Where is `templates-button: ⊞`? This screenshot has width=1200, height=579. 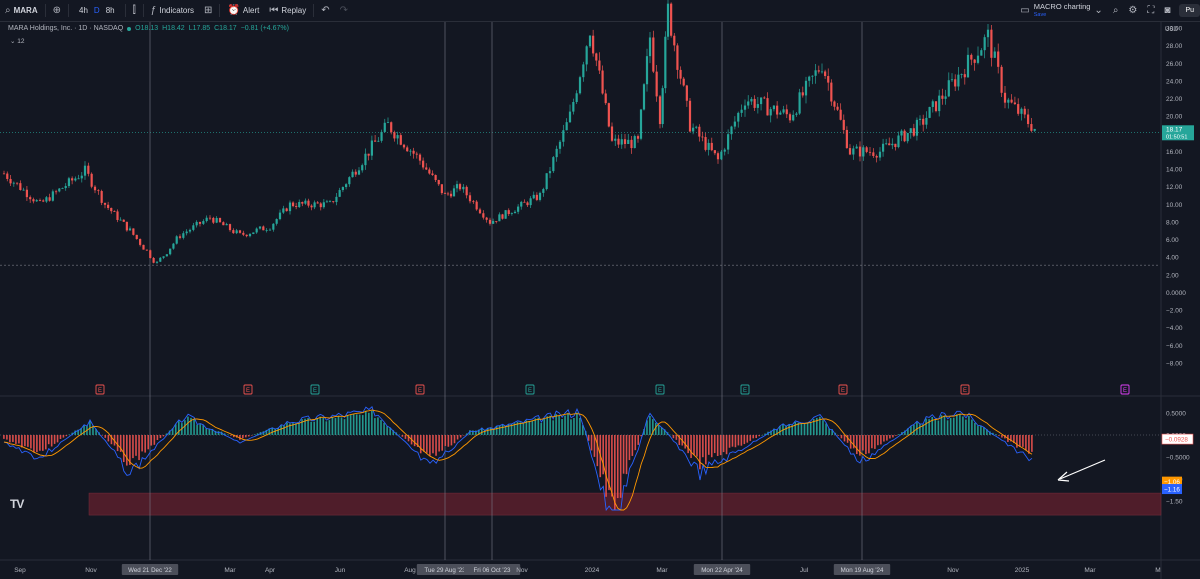 templates-button: ⊞ is located at coordinates (208, 11).